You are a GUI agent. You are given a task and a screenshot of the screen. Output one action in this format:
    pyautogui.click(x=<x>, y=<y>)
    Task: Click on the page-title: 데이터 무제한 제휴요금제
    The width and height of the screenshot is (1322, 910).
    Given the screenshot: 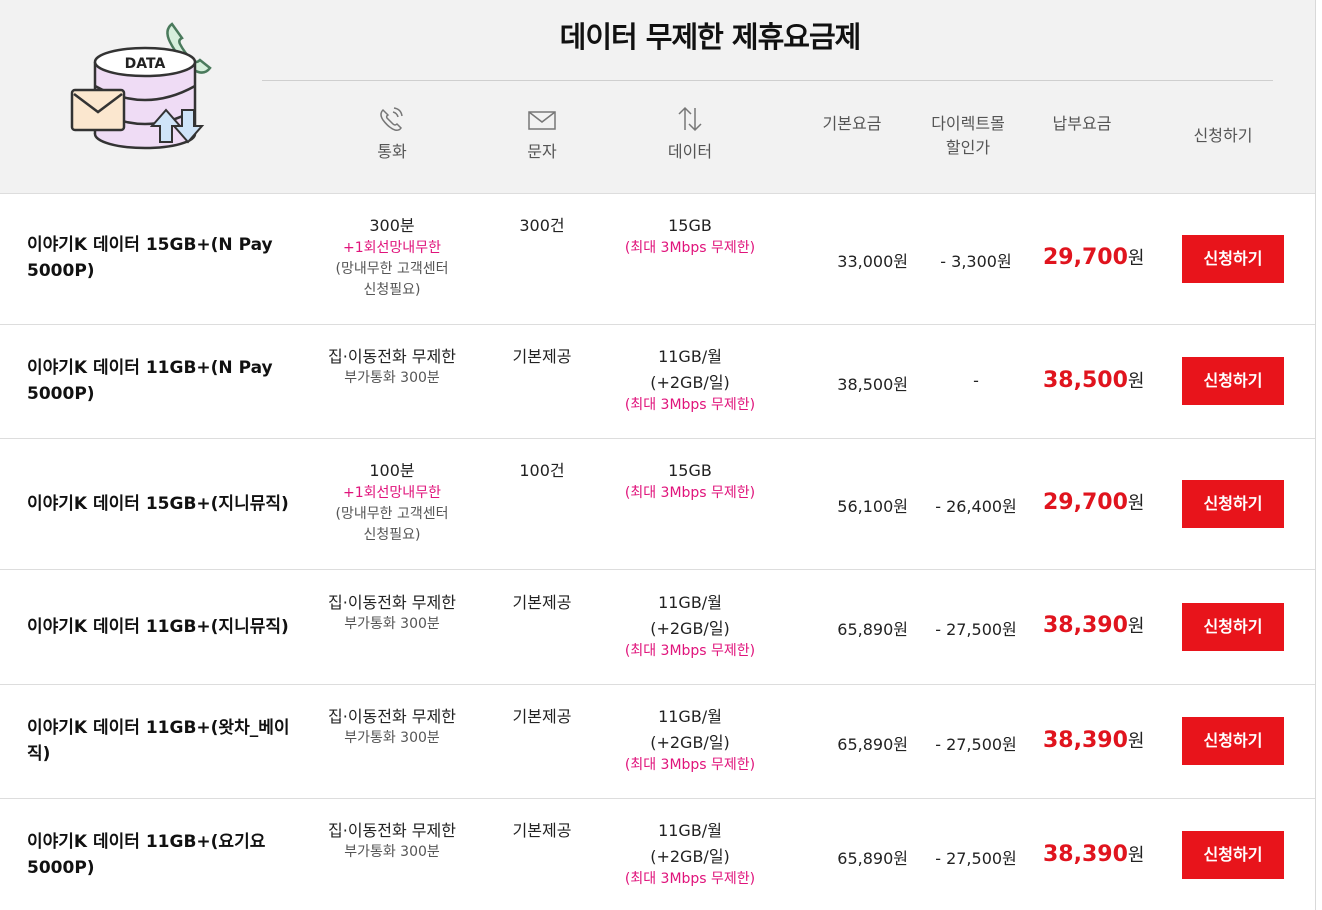 What is the action you would take?
    pyautogui.click(x=710, y=37)
    